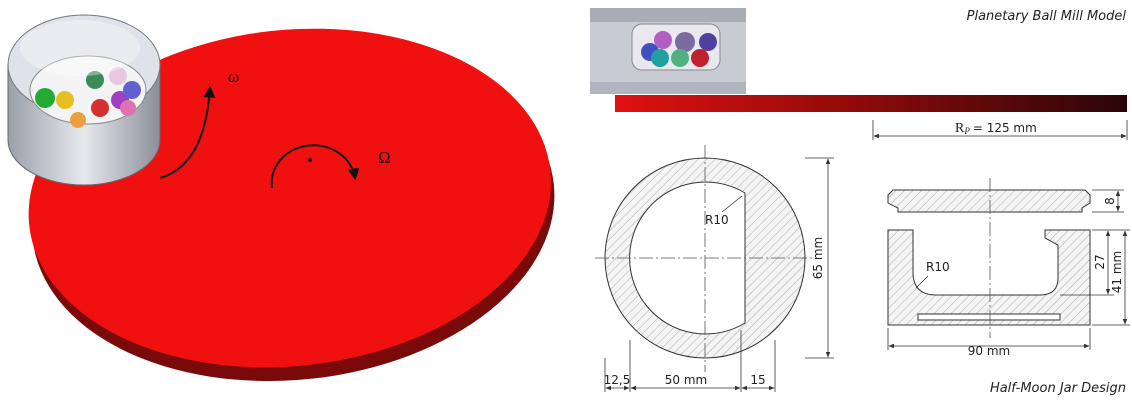 The image size is (1132, 401). I want to click on top-caption: Planetary Ball Mill Model, so click(1047, 16).